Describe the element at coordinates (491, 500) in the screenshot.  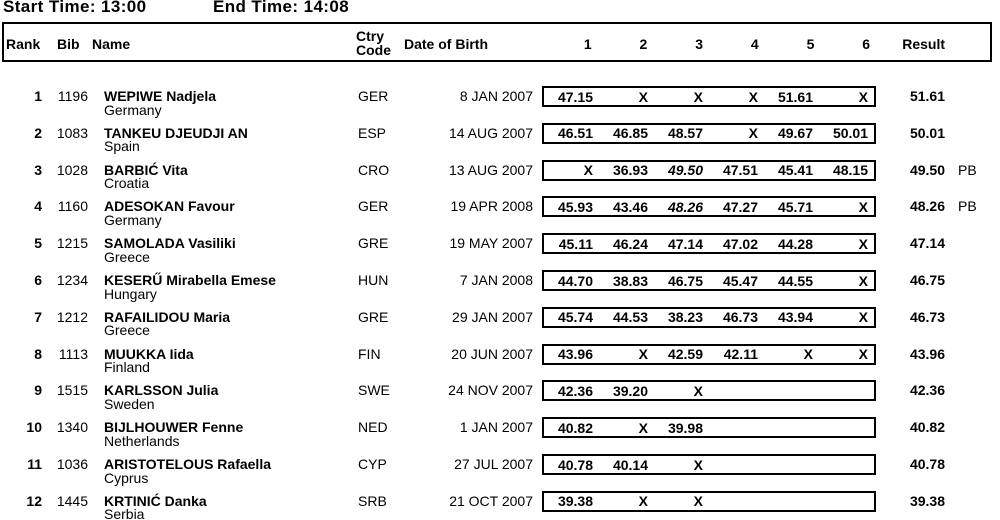
I see `date-of-birth: 21 OCT 2007` at that location.